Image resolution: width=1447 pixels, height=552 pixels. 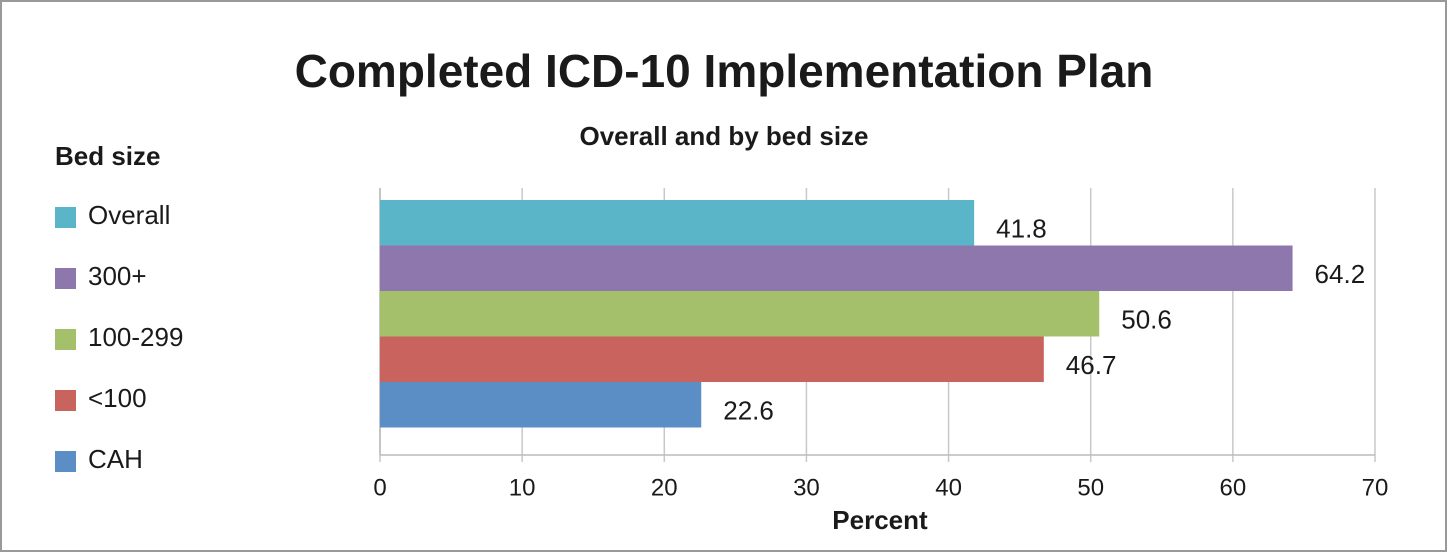 What do you see at coordinates (880, 520) in the screenshot?
I see `x-axis-label: Percent` at bounding box center [880, 520].